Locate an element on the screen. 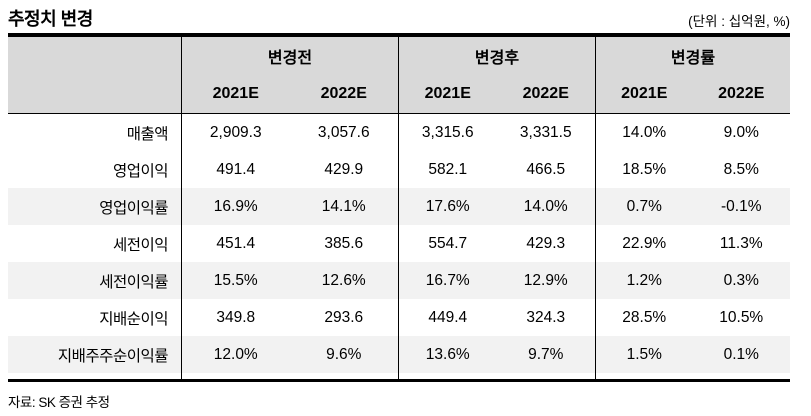 The width and height of the screenshot is (811, 416). value-cell: 0.7% is located at coordinates (644, 206).